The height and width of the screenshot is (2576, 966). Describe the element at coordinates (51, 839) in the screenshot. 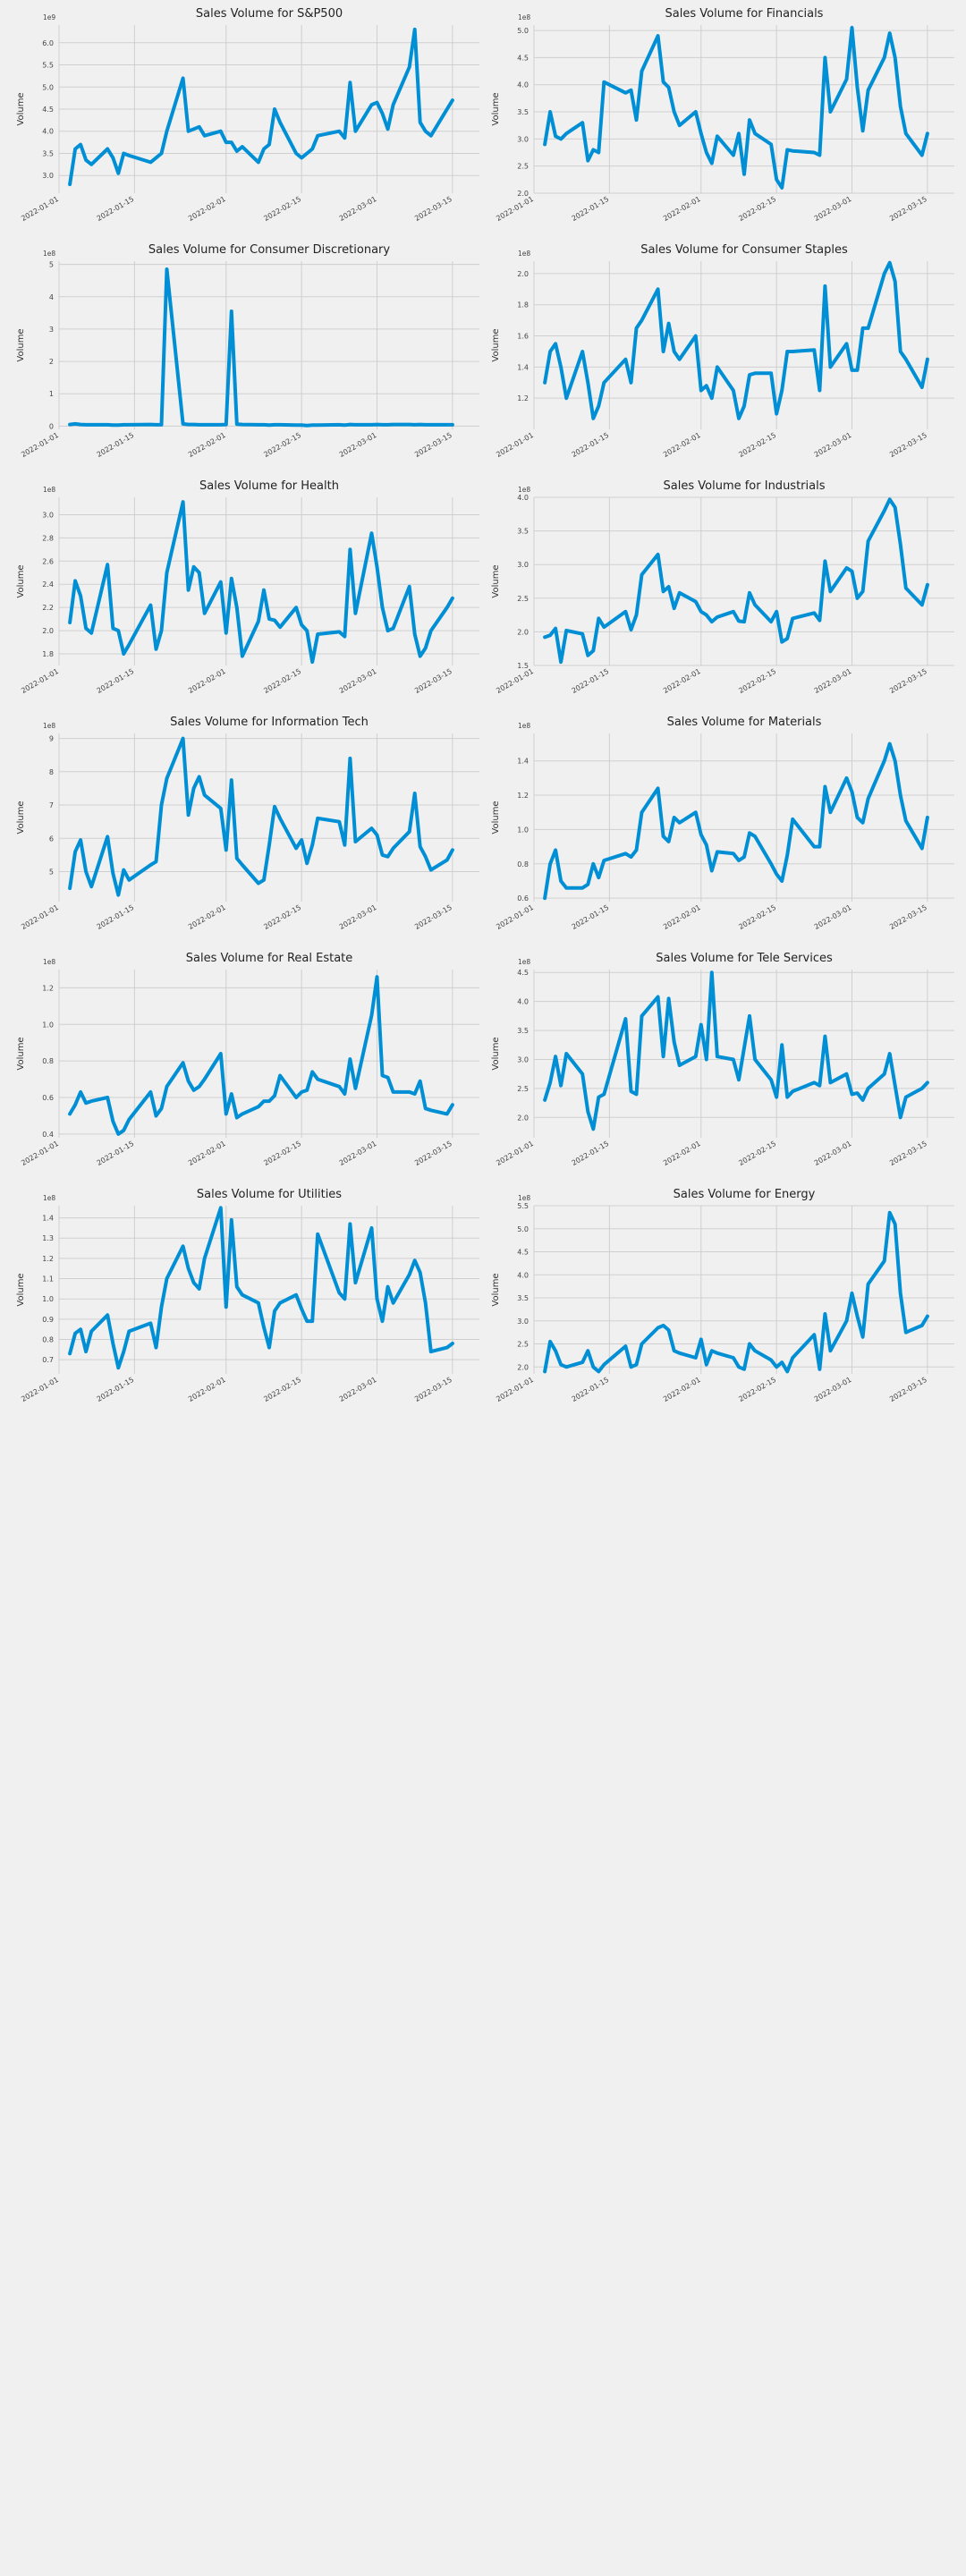

I see `y-tick-label: 6` at that location.